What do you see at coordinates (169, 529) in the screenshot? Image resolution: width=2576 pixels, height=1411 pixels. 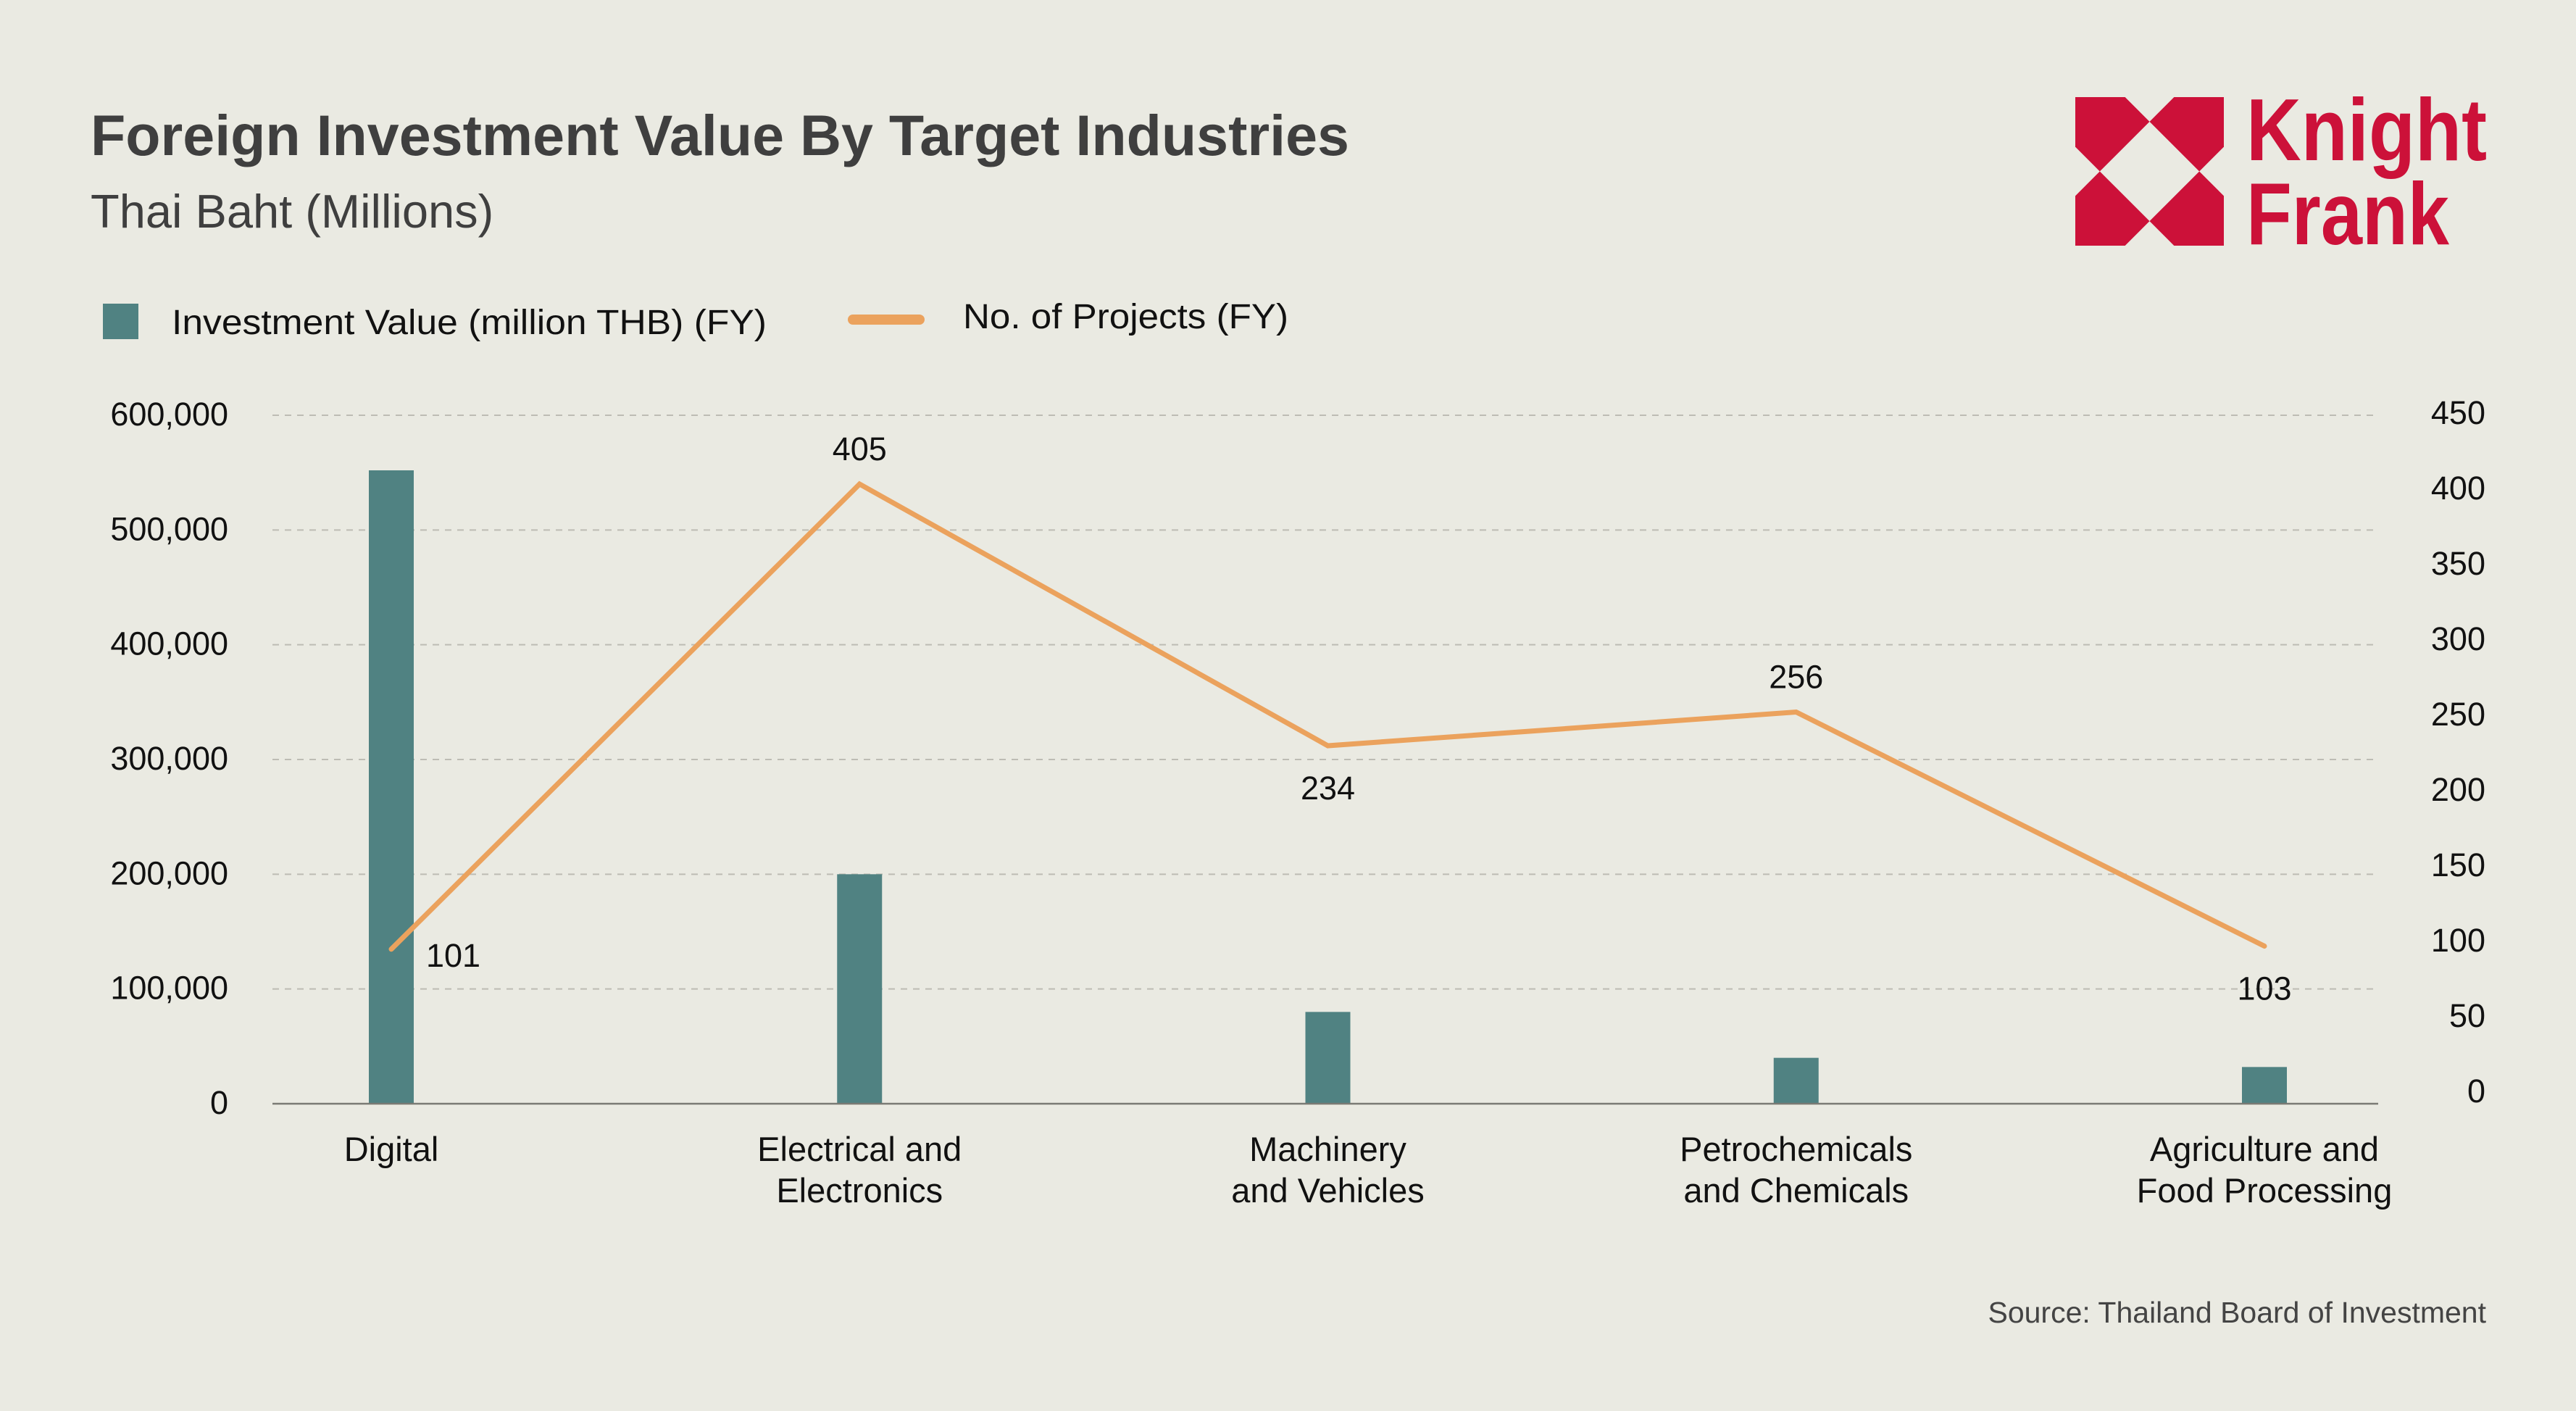 I see `left-axis-tick-label: 500,000` at bounding box center [169, 529].